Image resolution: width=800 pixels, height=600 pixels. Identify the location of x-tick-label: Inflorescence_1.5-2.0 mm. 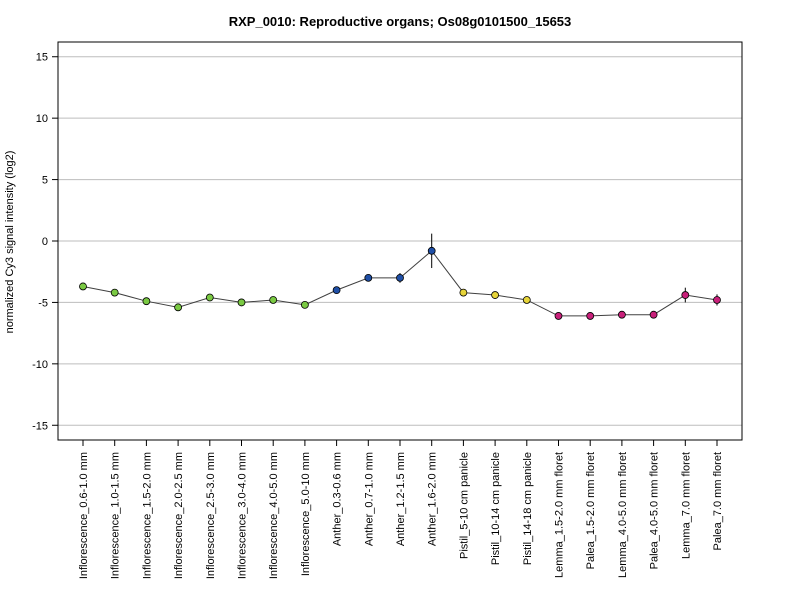
(147, 515).